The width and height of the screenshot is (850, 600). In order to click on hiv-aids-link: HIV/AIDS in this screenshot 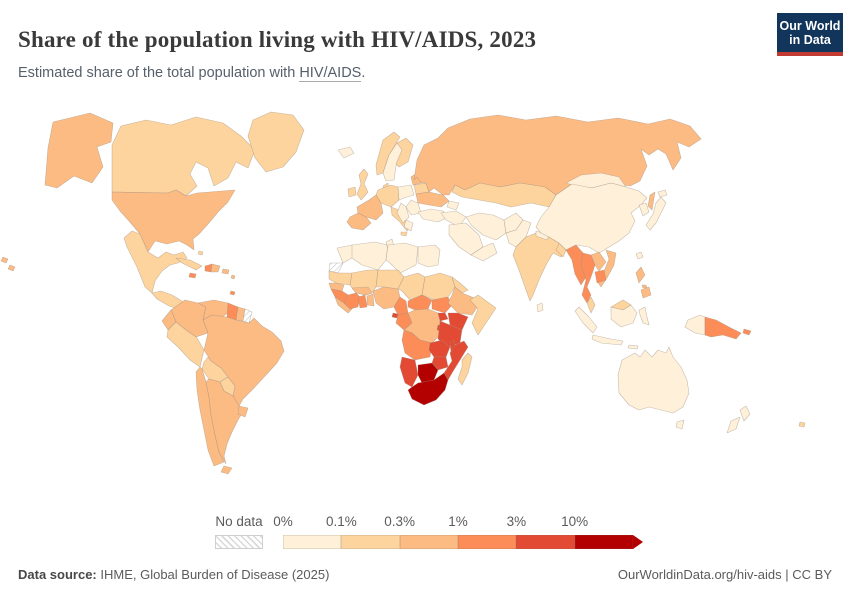, I will do `click(330, 73)`.